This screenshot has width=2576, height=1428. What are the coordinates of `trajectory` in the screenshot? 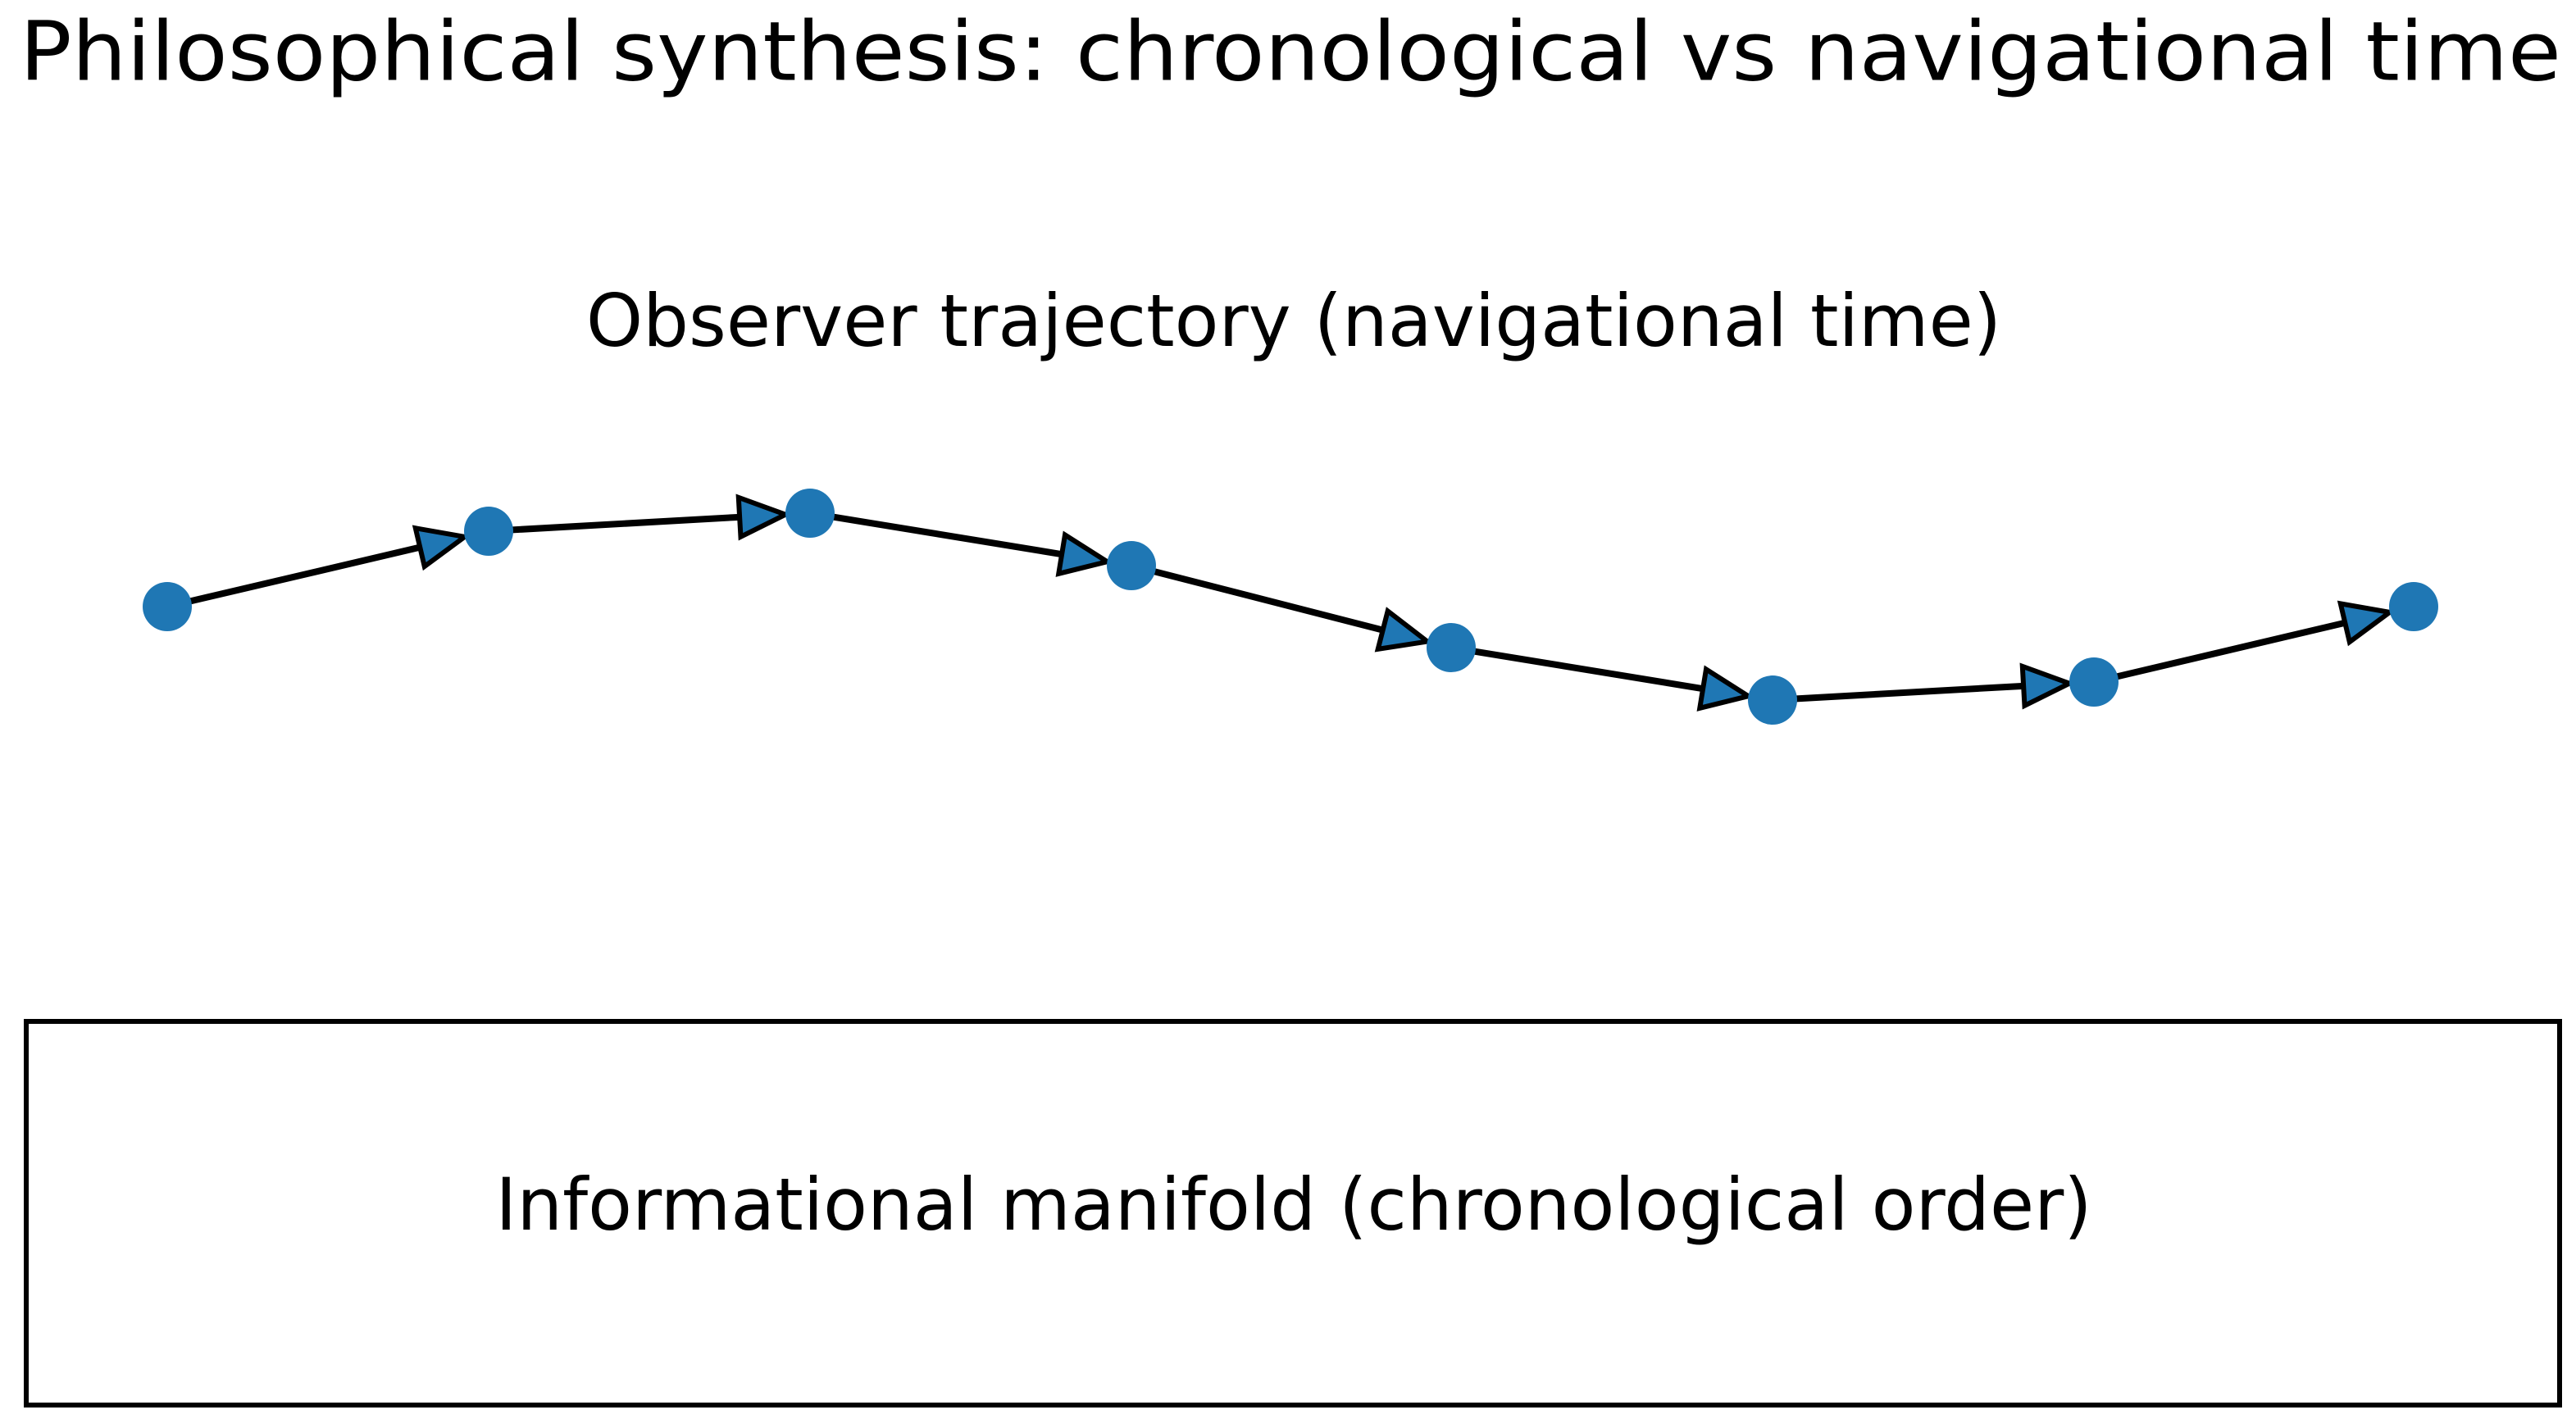 It's located at (1290, 607).